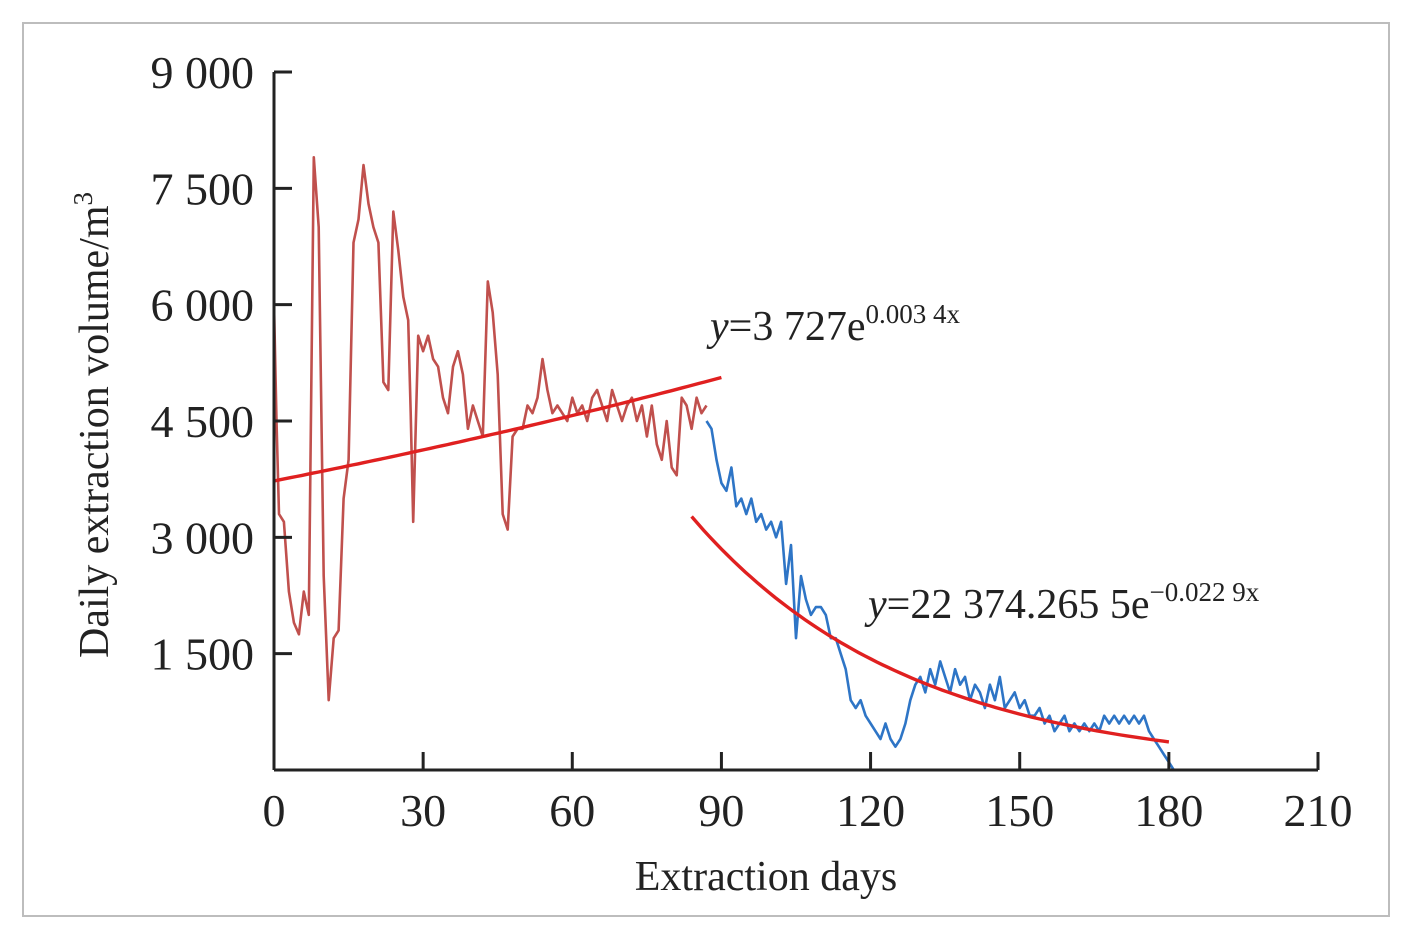 This screenshot has width=1414, height=942. Describe the element at coordinates (1204, 592) in the screenshot. I see `fit-equation-2-exponent: −0.022 9x` at that location.